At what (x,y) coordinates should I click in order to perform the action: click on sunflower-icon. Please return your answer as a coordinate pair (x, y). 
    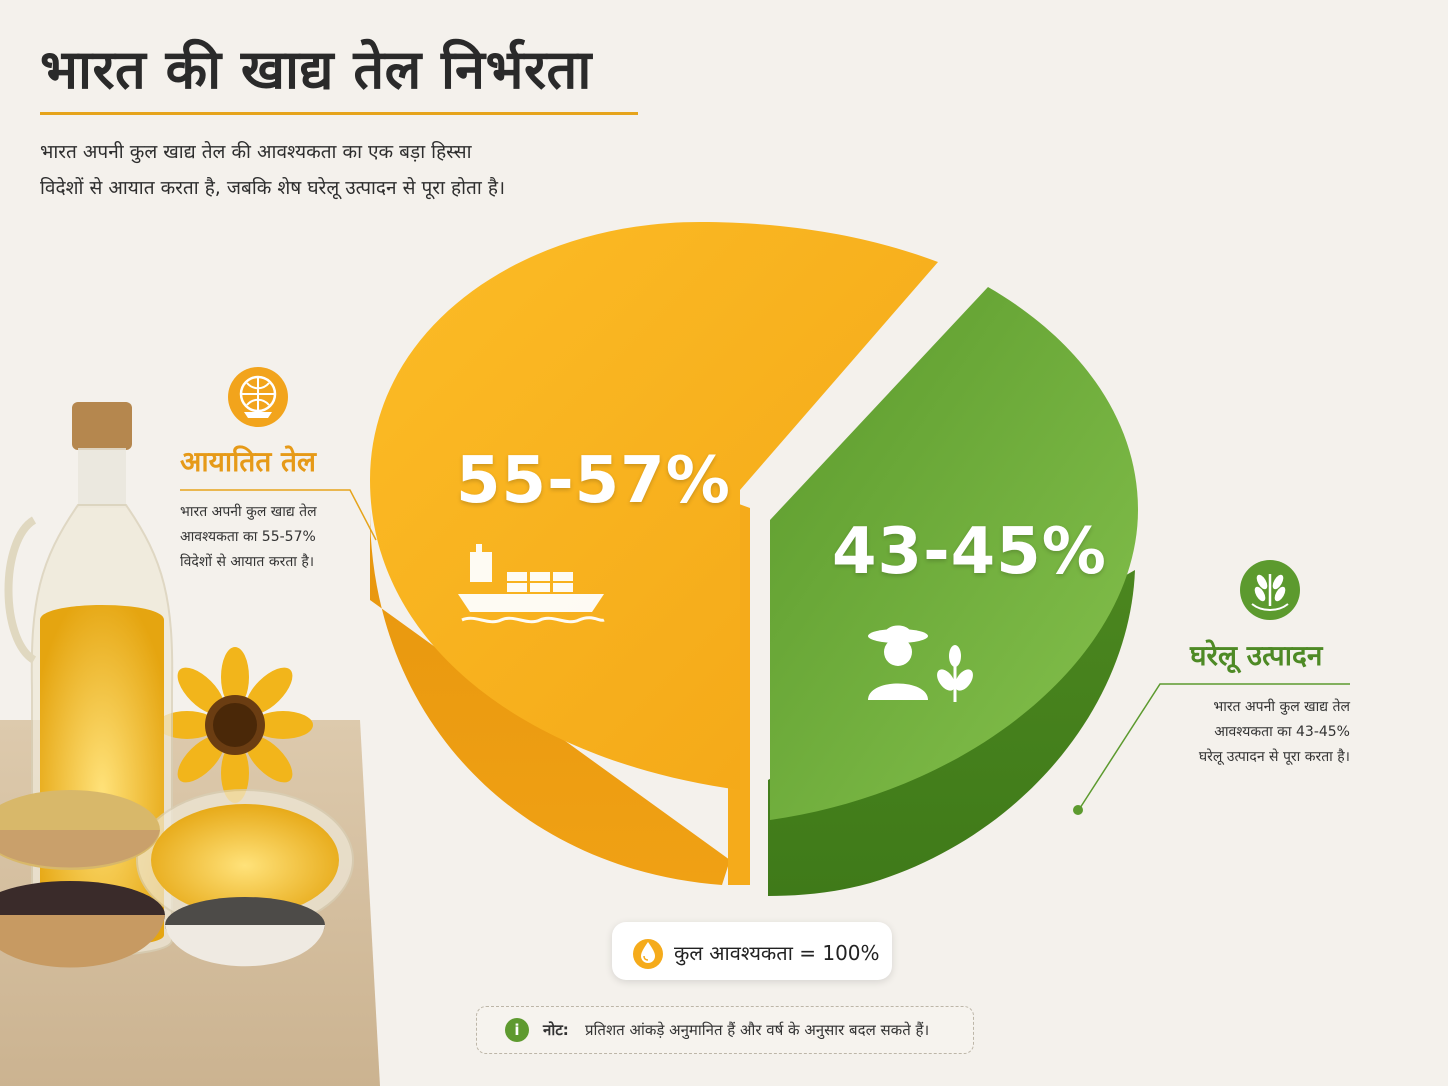
    Looking at the image, I should click on (235, 725).